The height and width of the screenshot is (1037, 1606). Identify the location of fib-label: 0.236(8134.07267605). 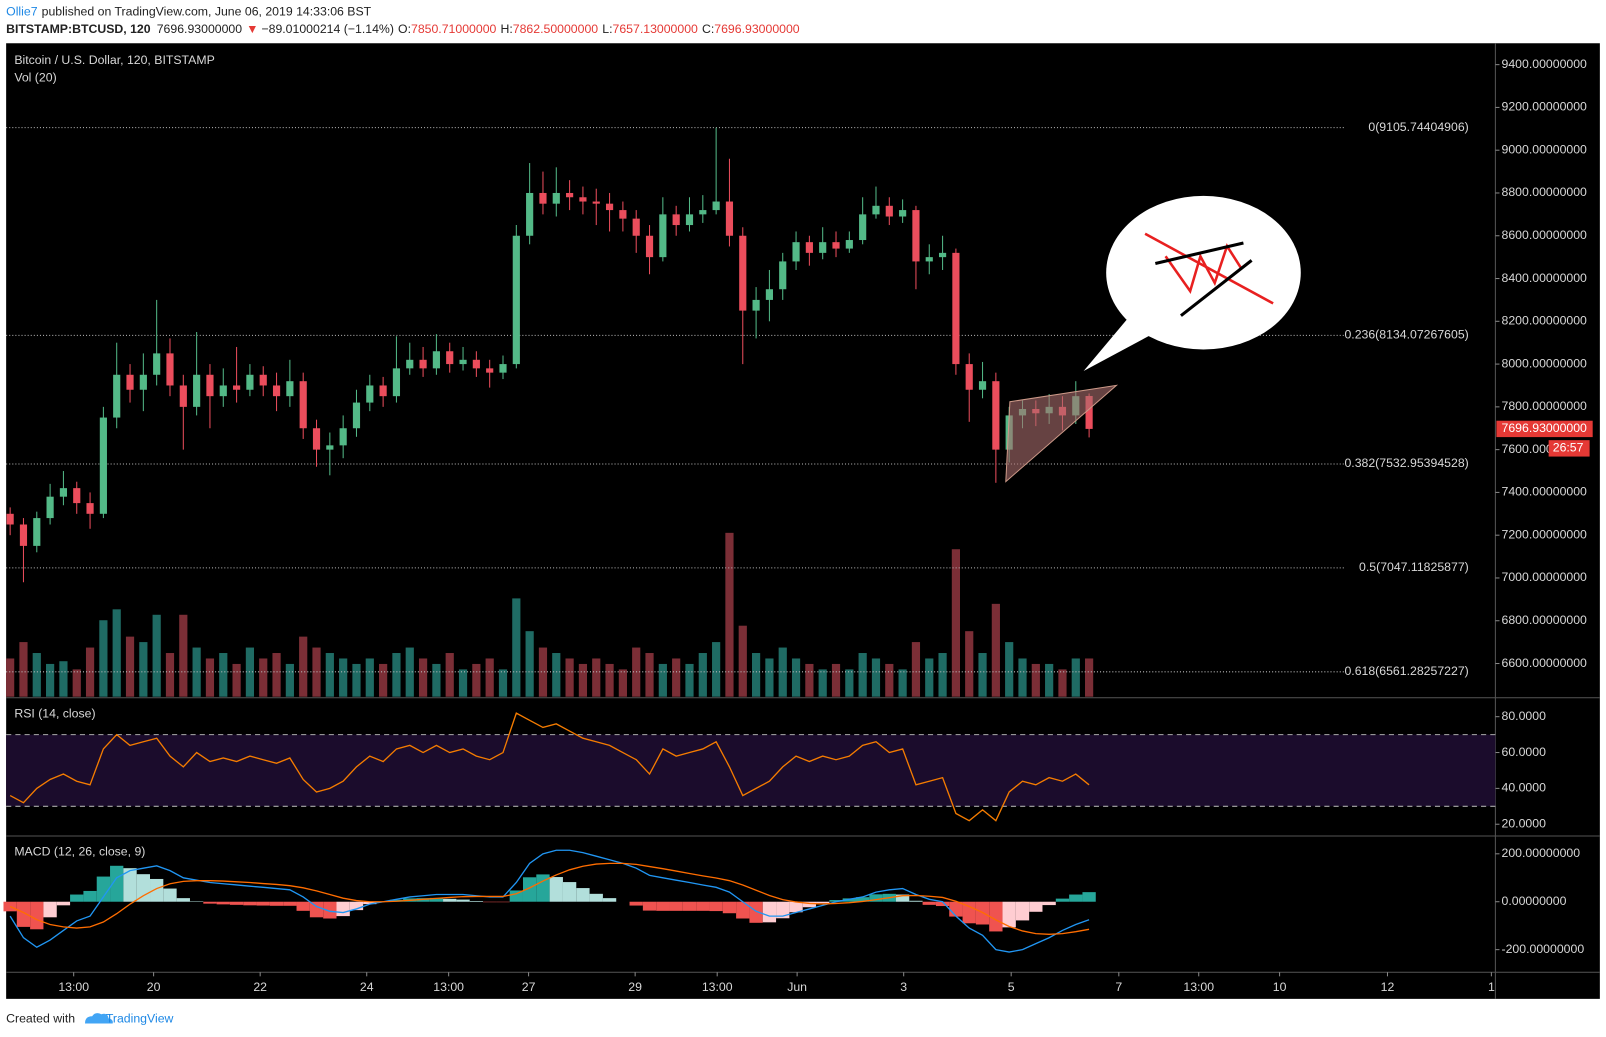
(1406, 335).